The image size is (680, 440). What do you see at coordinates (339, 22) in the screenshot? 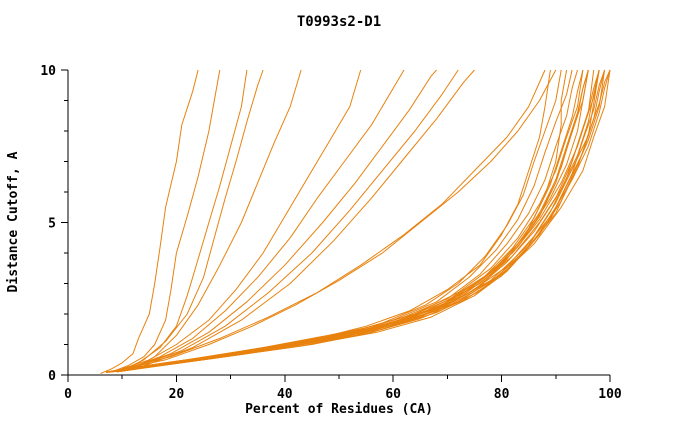
I see `chart-title: T0993s2-D1` at bounding box center [339, 22].